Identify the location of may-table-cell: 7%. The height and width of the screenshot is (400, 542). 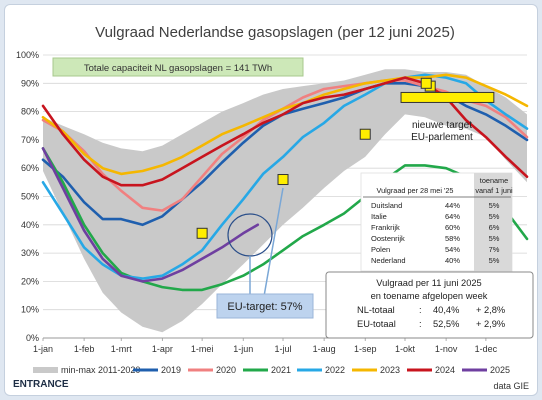
(494, 249).